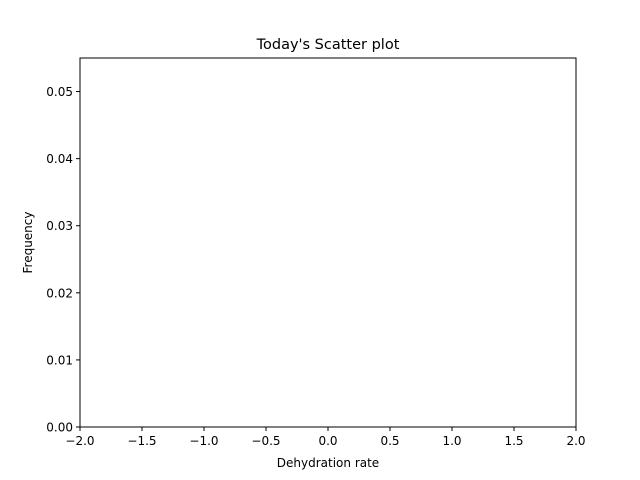 This screenshot has width=640, height=480. What do you see at coordinates (59, 92) in the screenshot?
I see `y-tick-label: 0.05` at bounding box center [59, 92].